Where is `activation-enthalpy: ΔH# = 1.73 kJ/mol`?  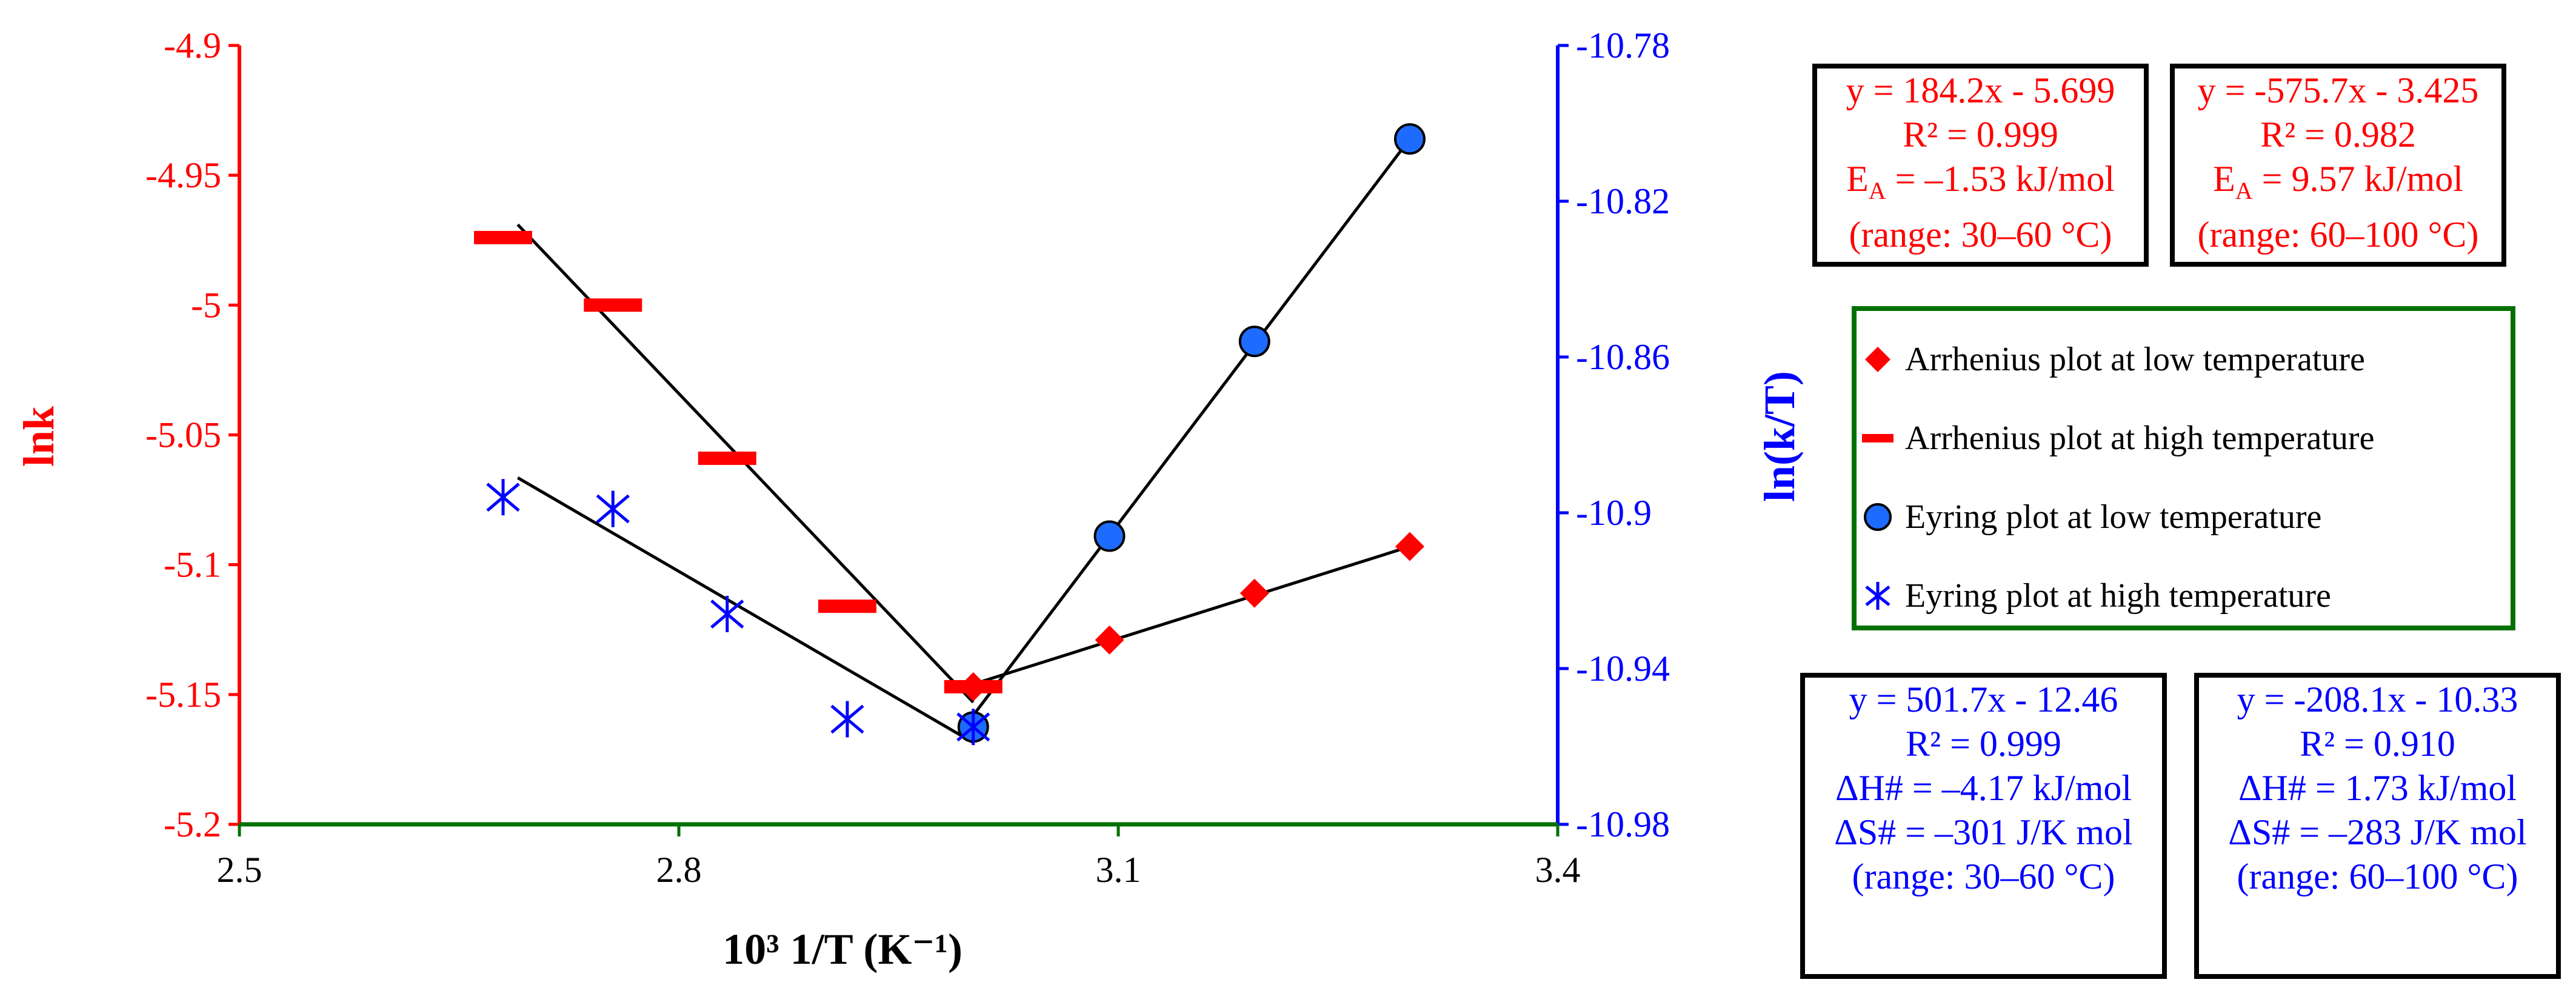
activation-enthalpy: ΔH# = 1.73 kJ/mol is located at coordinates (2377, 788).